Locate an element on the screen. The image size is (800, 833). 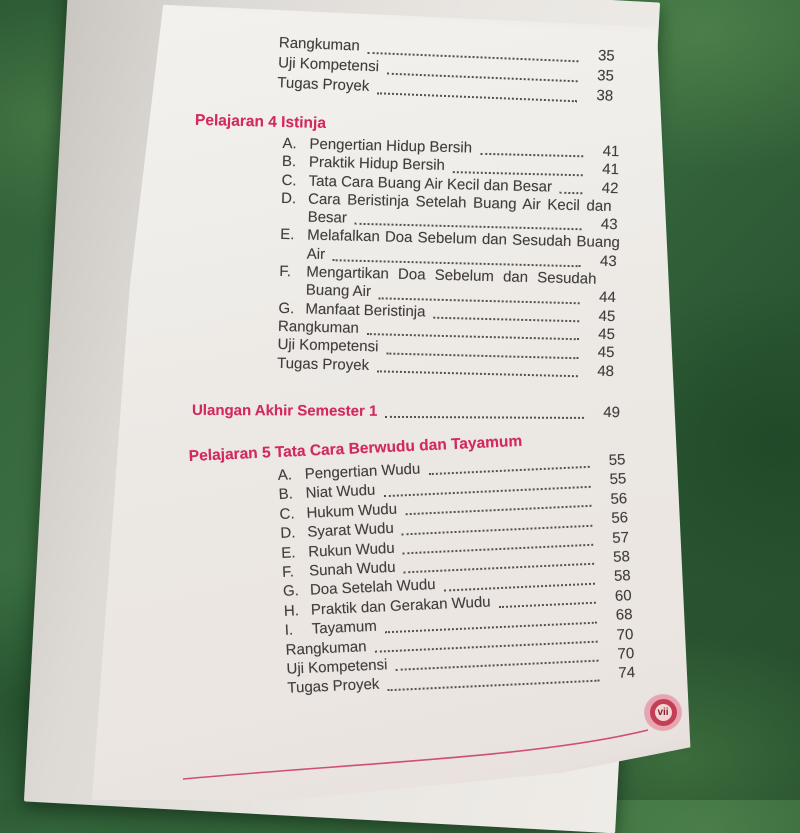
entry-label: Tayamum is located at coordinates (344, 627).